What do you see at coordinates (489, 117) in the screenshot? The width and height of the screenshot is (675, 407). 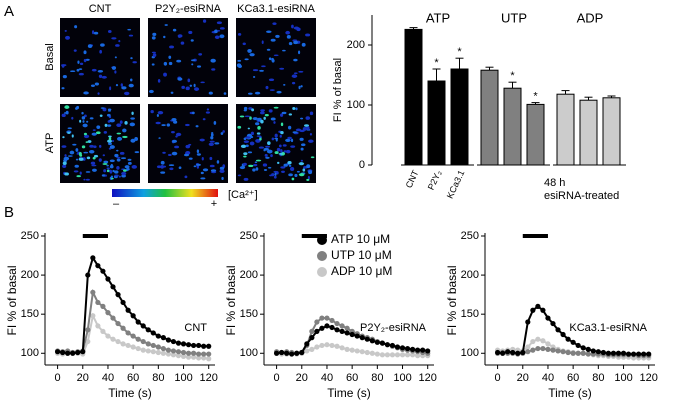 I see `bar` at bounding box center [489, 117].